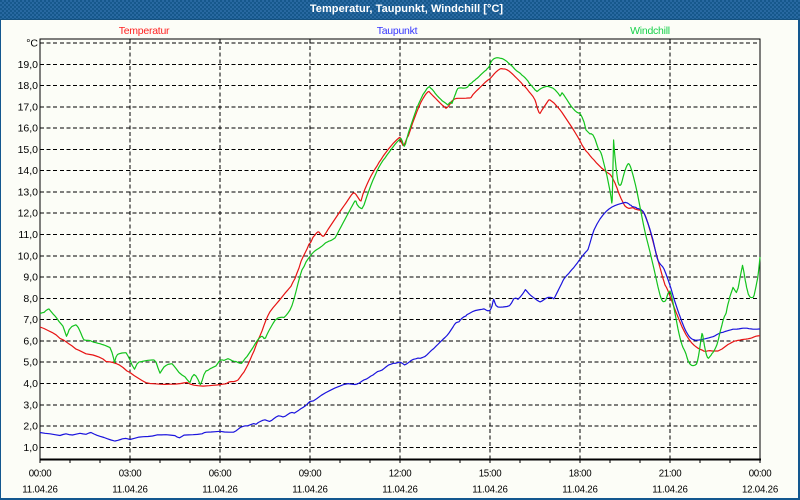 The width and height of the screenshot is (800, 500). What do you see at coordinates (30, 299) in the screenshot?
I see `svg-text: 8,0` at bounding box center [30, 299].